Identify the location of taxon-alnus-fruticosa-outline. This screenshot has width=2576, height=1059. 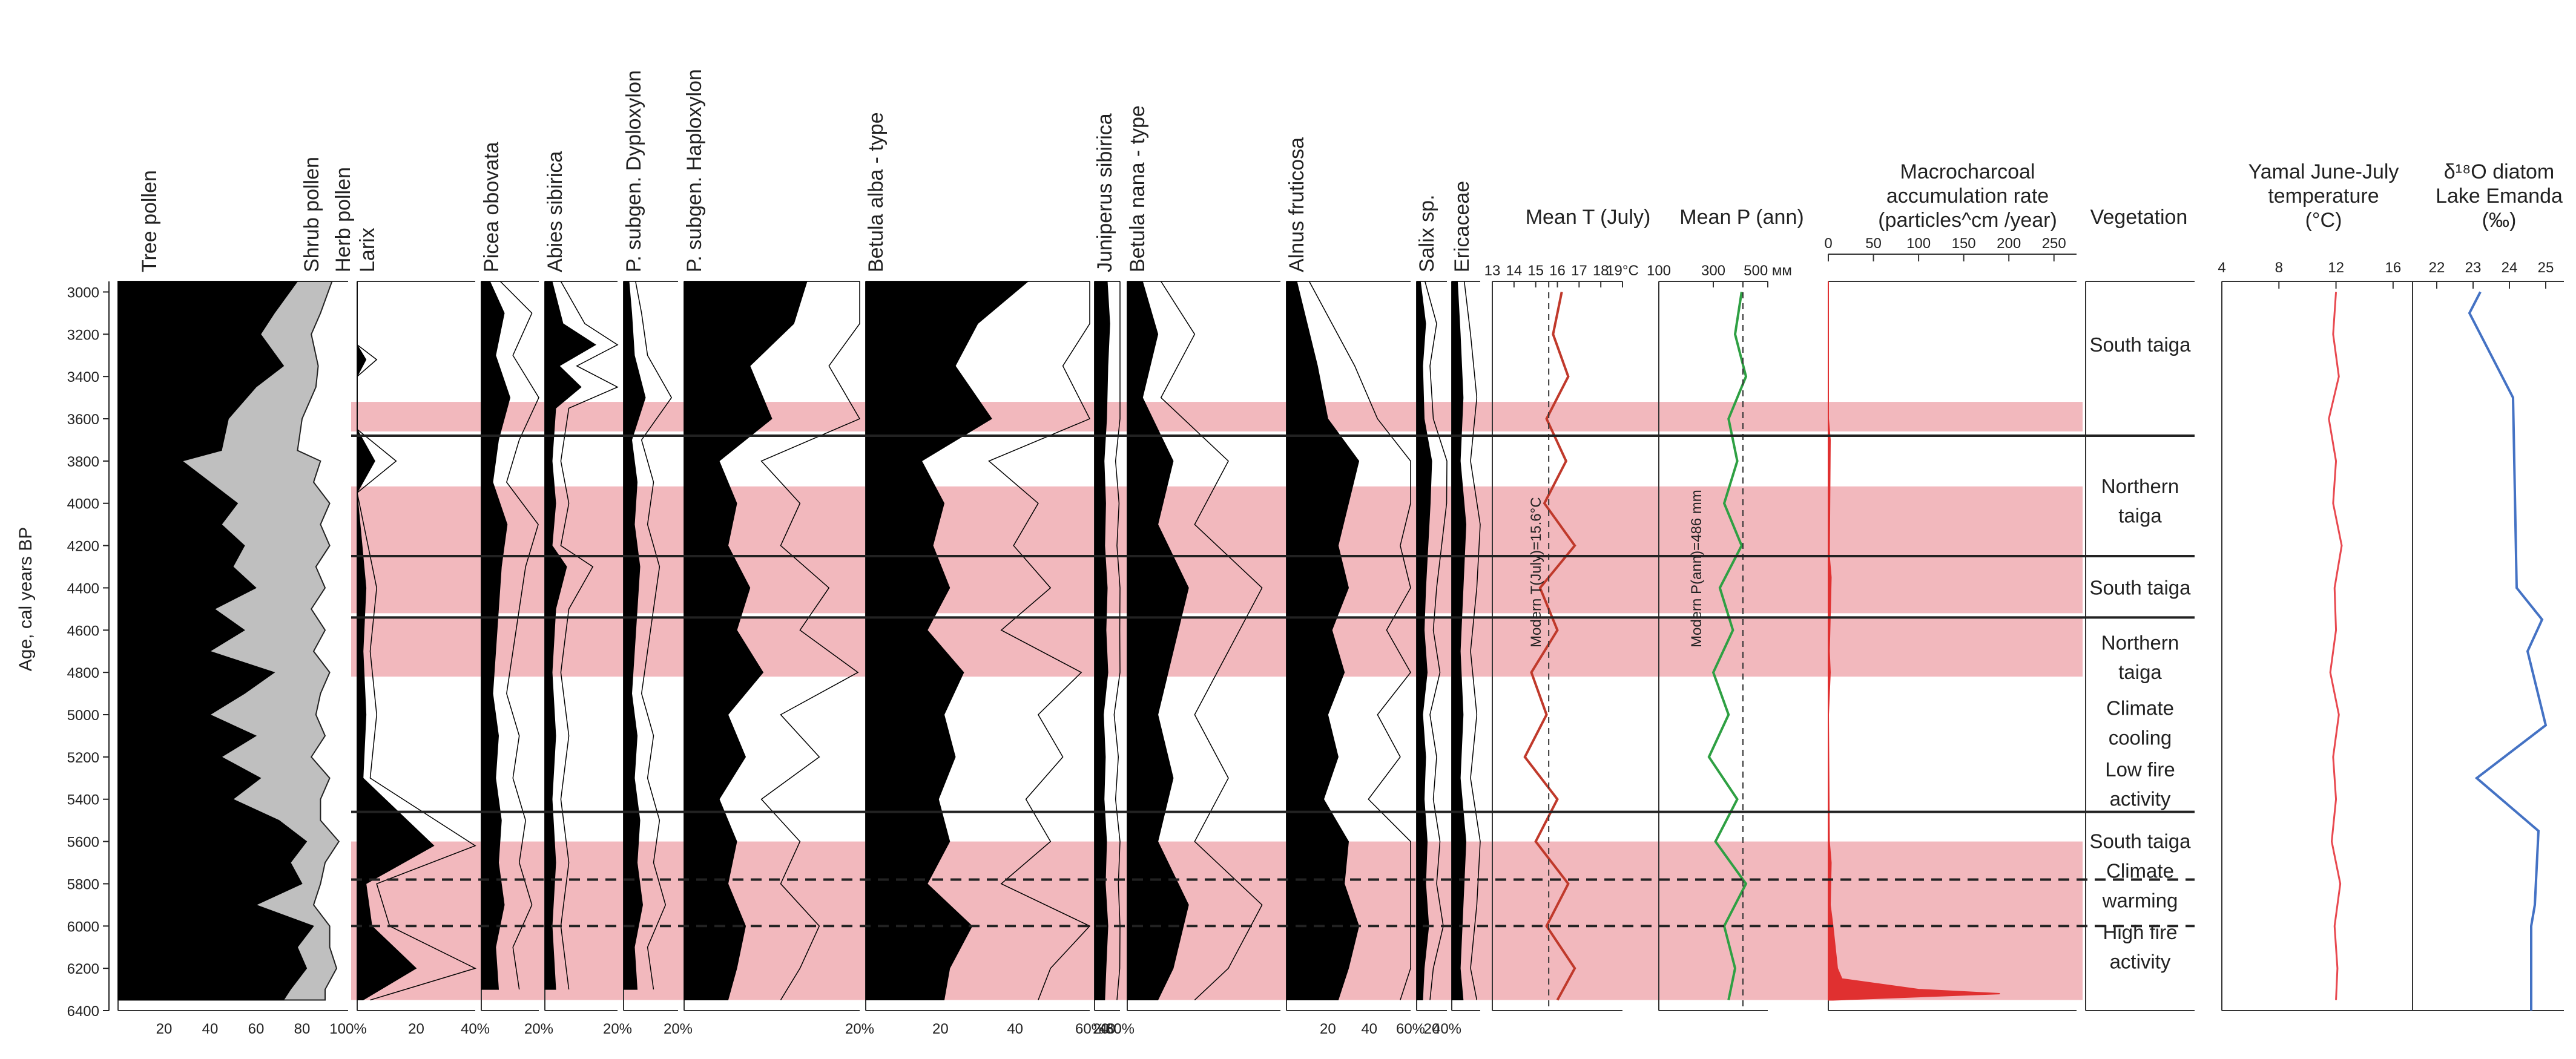
(1359, 640).